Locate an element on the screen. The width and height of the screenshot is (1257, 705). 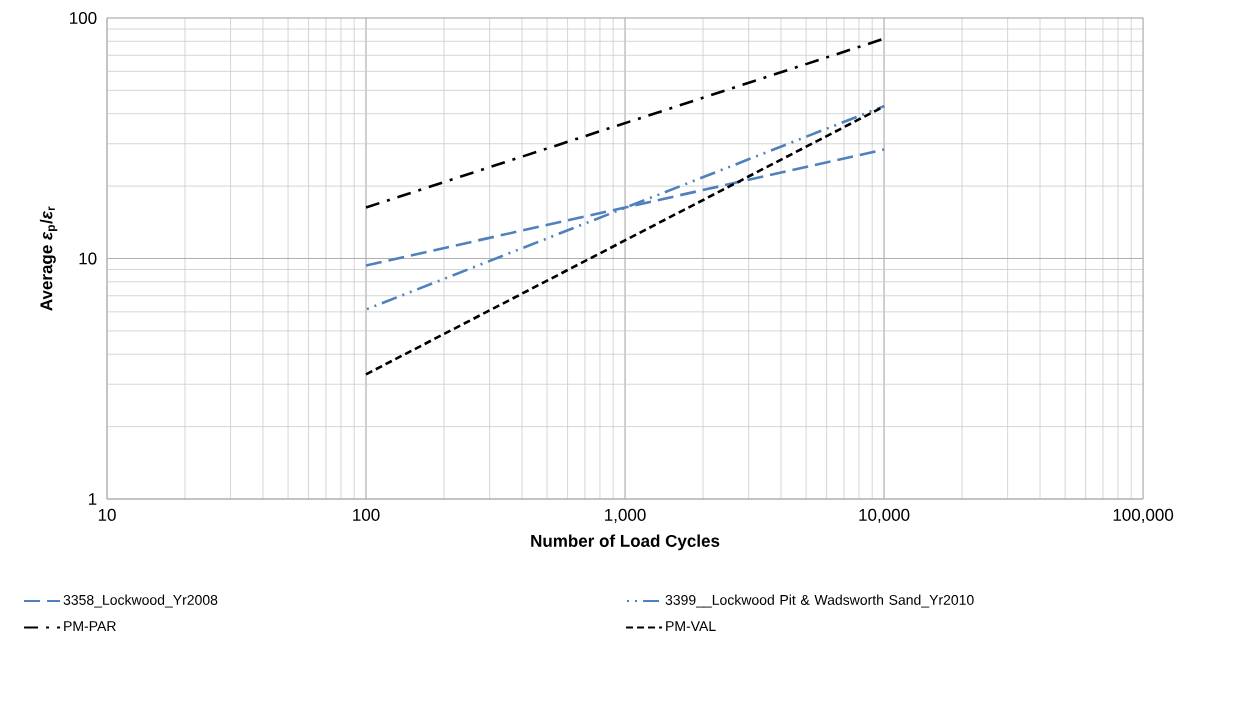
y-tick-label: 1 is located at coordinates (92, 499).